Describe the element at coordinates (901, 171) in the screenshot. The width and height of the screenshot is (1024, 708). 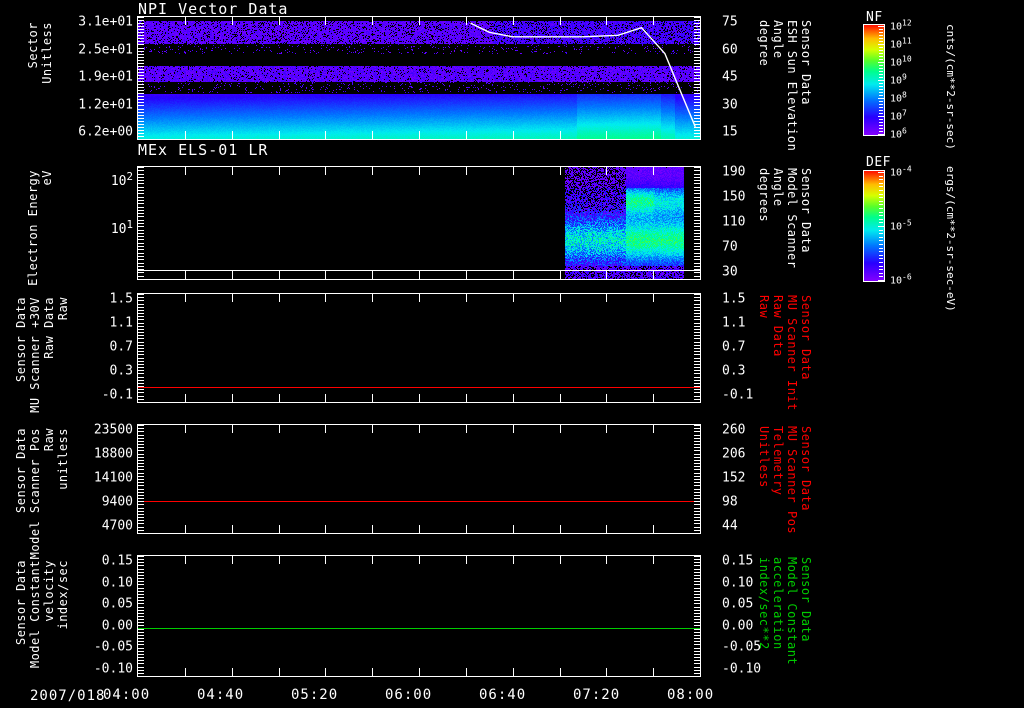
I see `colorbar-def-tick-label: 10⁻⁴` at that location.